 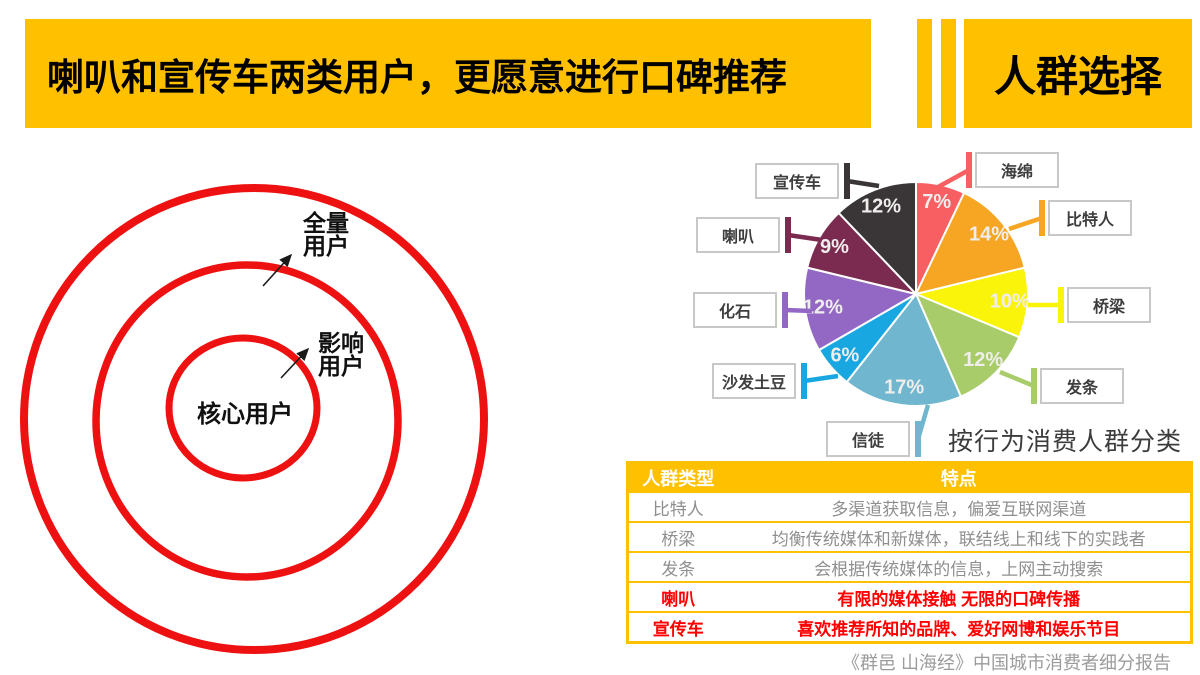 I want to click on table-header-type: 人群类型, so click(x=677, y=477).